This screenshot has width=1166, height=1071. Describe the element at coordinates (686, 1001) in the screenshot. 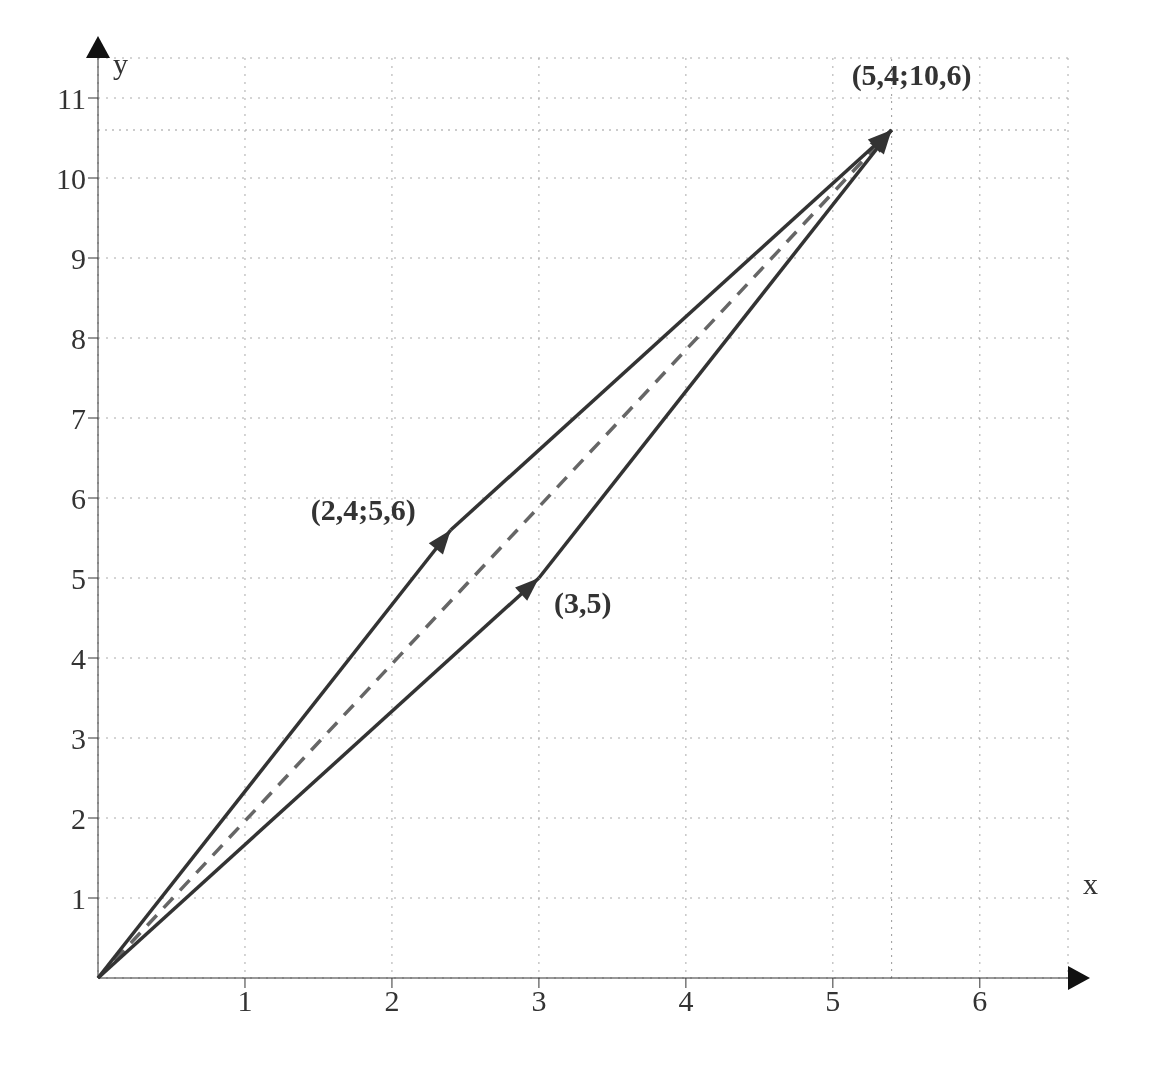

I see `x-tick-label: 4` at that location.